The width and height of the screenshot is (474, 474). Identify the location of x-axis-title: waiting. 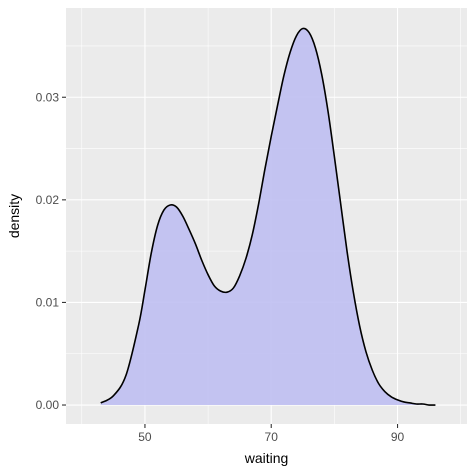
(266, 458).